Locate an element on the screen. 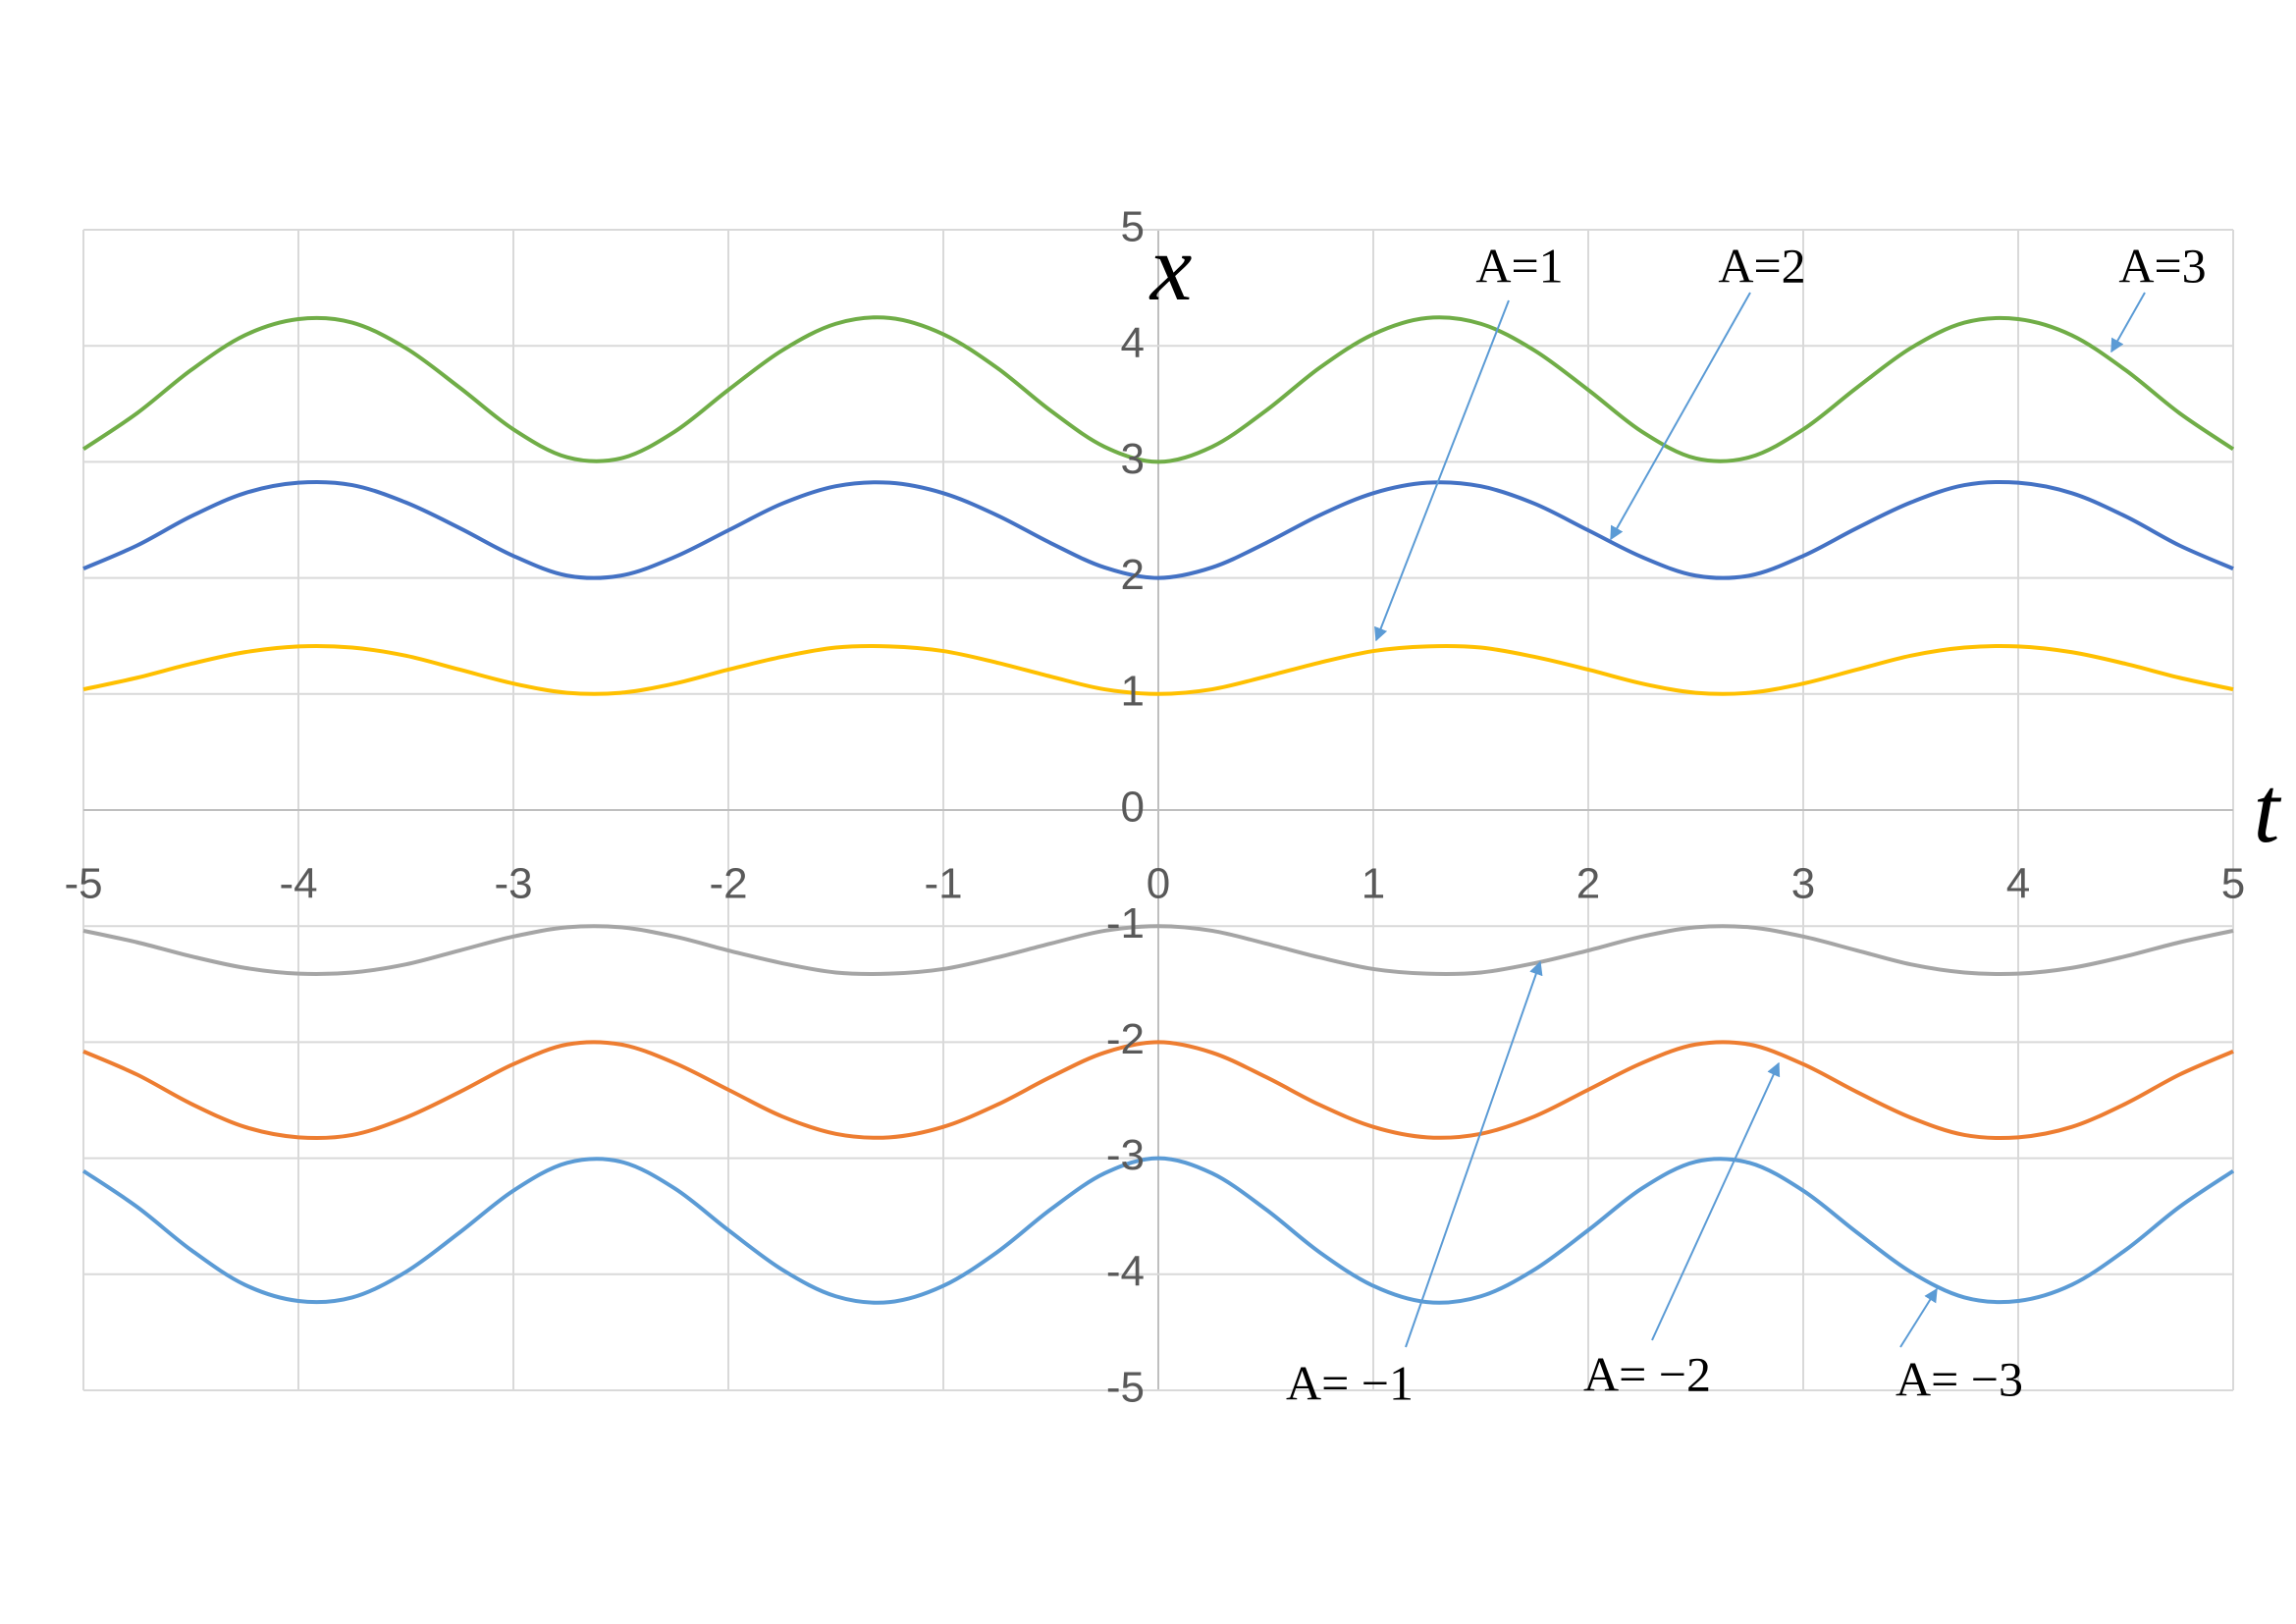  y-tick-label: 5 is located at coordinates (1133, 227).